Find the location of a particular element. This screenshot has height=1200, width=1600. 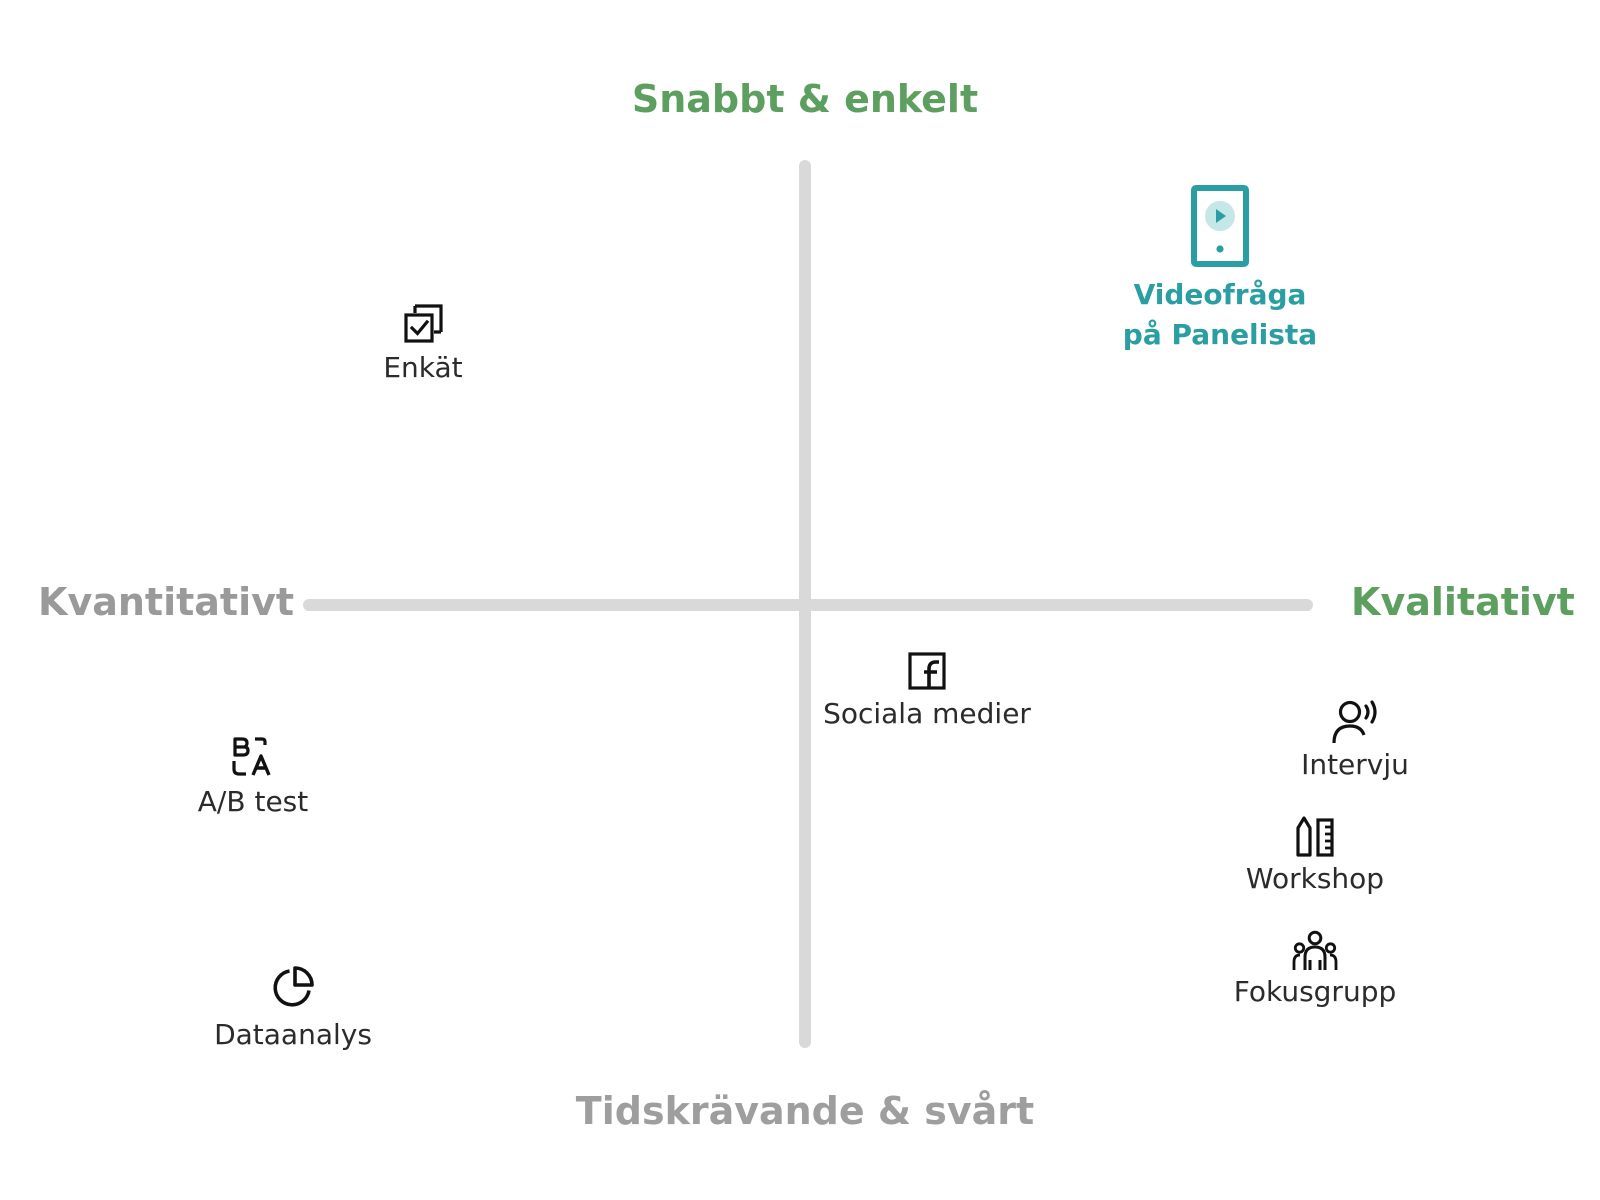

focus-group-icon is located at coordinates (1315, 950).